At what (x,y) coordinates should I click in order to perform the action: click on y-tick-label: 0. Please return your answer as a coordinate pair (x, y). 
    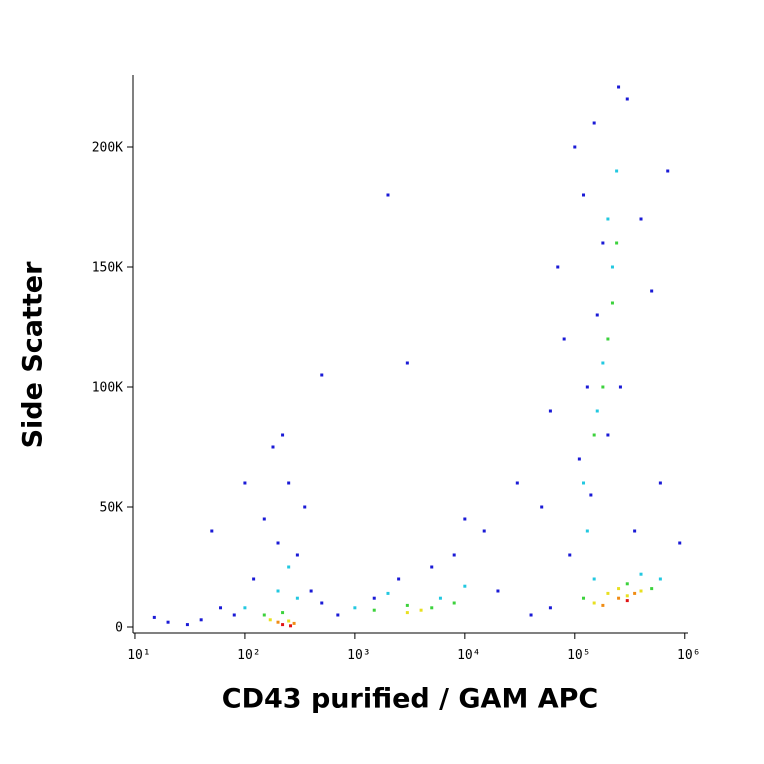
    Looking at the image, I should click on (119, 628).